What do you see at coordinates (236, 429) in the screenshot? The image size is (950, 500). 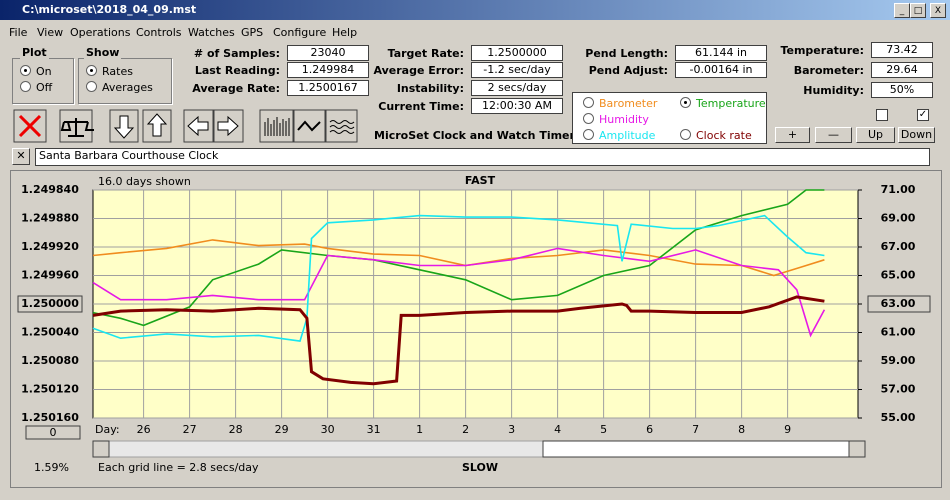 I see `x-tick-label: 28` at bounding box center [236, 429].